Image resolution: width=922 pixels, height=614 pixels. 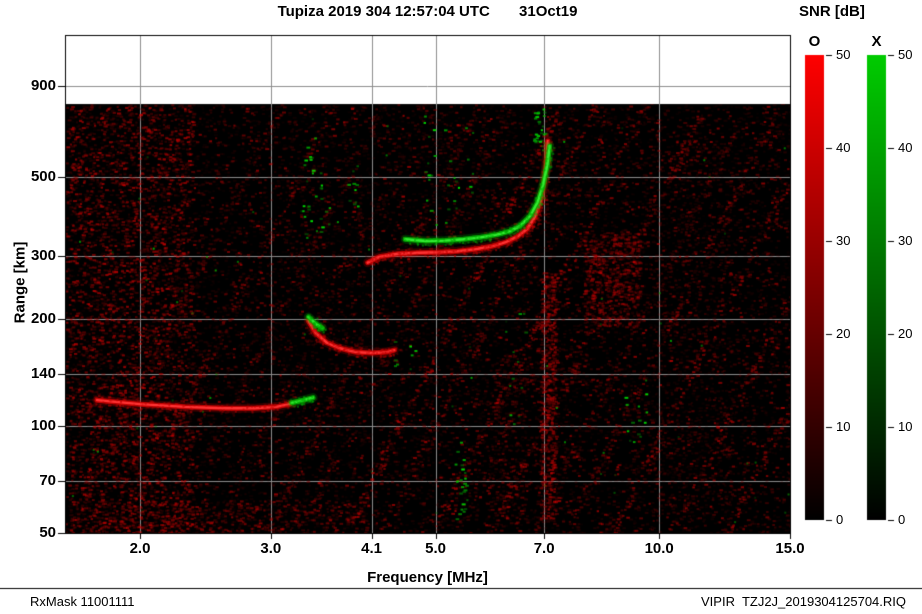 What do you see at coordinates (902, 519) in the screenshot?
I see `colorbar-x-tick-label: 0` at bounding box center [902, 519].